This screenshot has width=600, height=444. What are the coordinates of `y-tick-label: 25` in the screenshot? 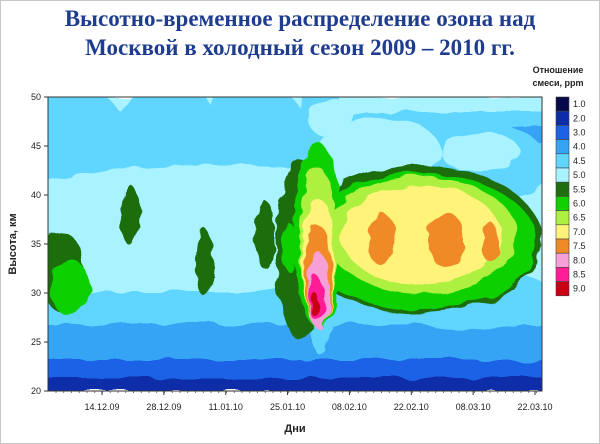 It's located at (36, 342).